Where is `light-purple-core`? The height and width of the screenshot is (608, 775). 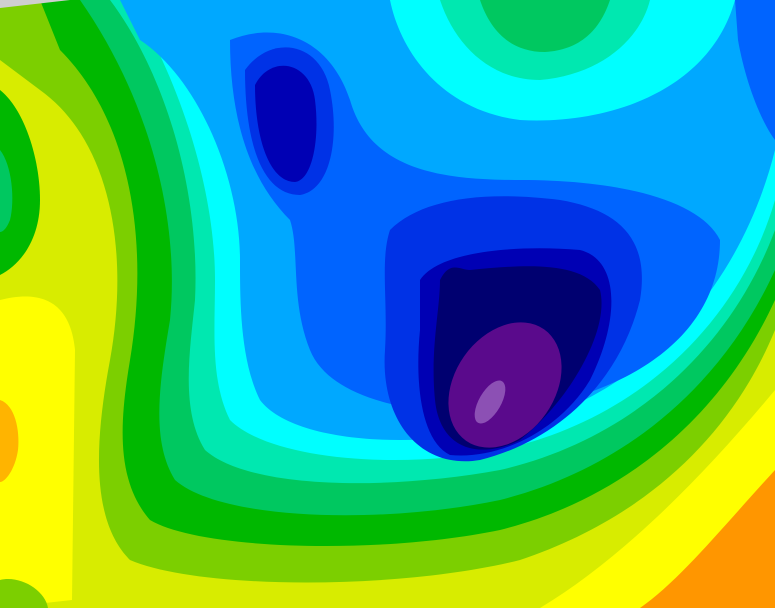 light-purple-core is located at coordinates (490, 402).